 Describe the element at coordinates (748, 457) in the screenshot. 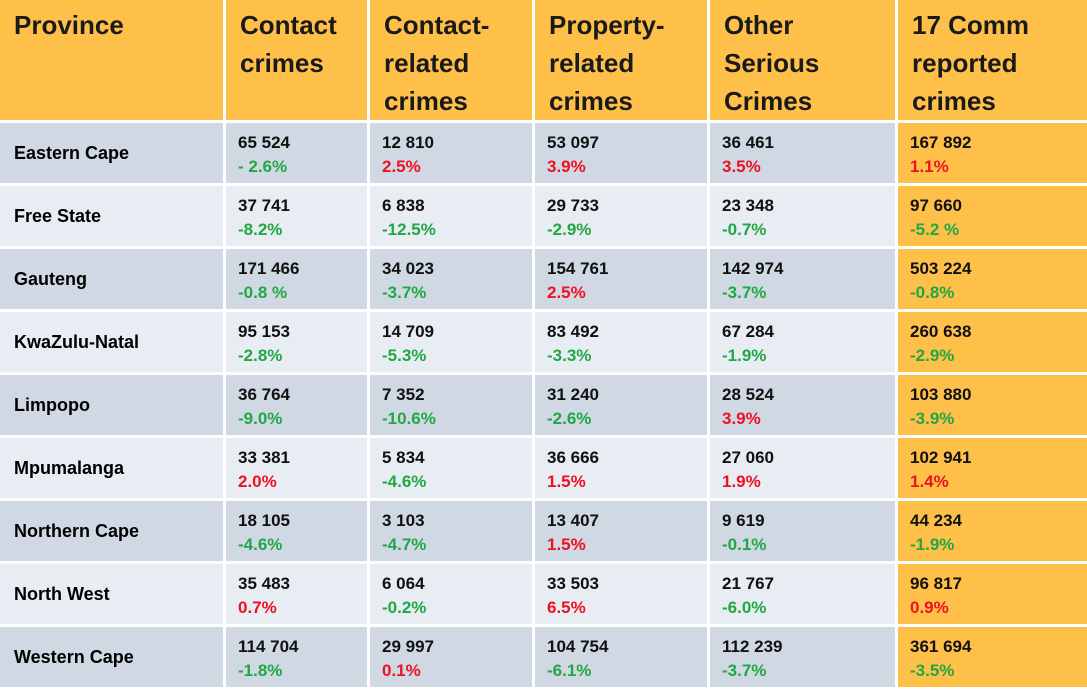

I see `crime-count: 27 060` at that location.